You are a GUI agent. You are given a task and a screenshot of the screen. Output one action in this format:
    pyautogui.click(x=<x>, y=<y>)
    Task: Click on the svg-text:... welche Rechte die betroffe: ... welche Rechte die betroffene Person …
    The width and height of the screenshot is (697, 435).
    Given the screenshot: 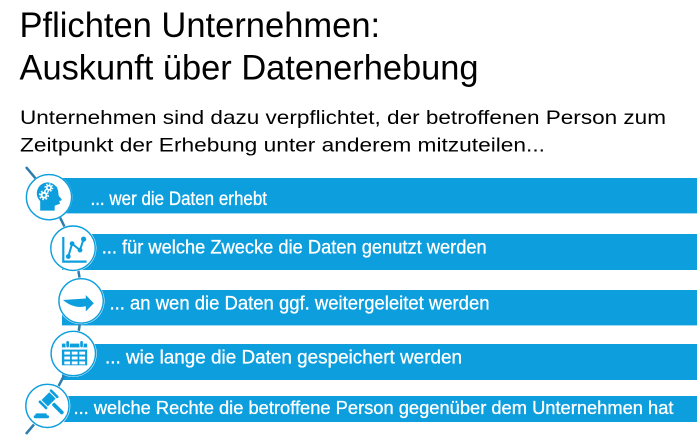 What is the action you would take?
    pyautogui.click(x=374, y=408)
    